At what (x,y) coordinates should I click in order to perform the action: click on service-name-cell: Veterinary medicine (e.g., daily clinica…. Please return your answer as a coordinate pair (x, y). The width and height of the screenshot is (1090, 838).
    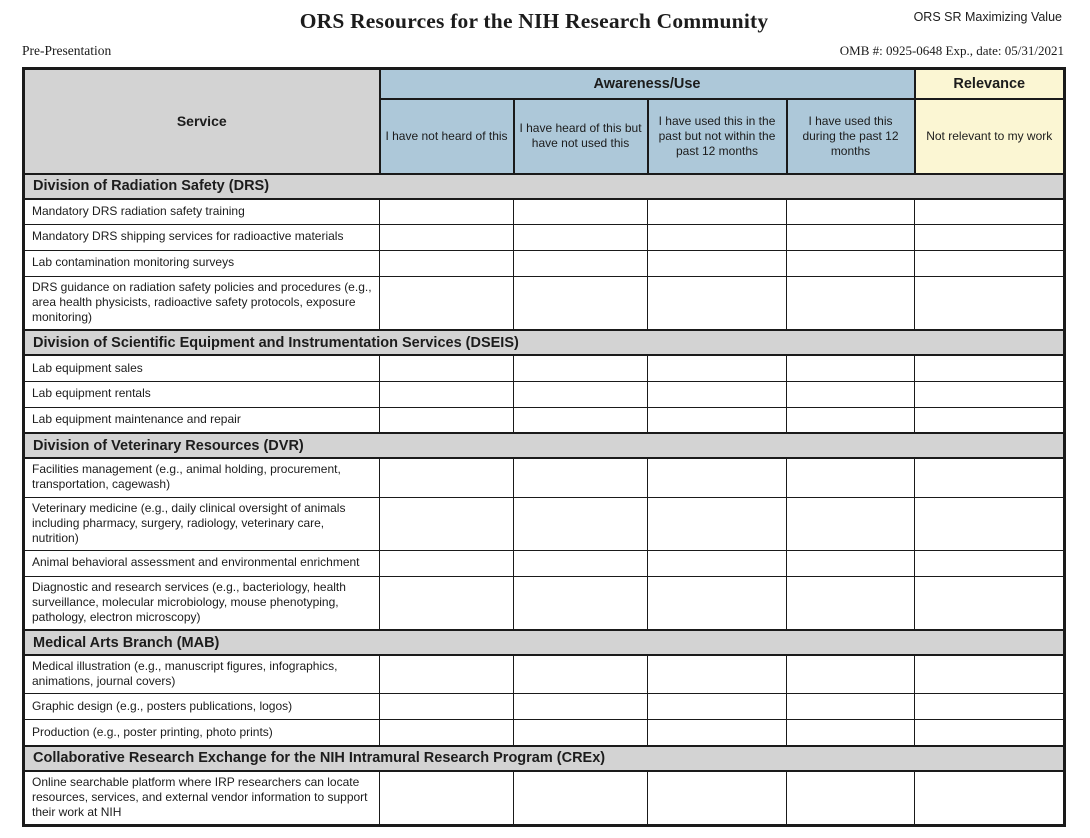
    Looking at the image, I should click on (201, 523).